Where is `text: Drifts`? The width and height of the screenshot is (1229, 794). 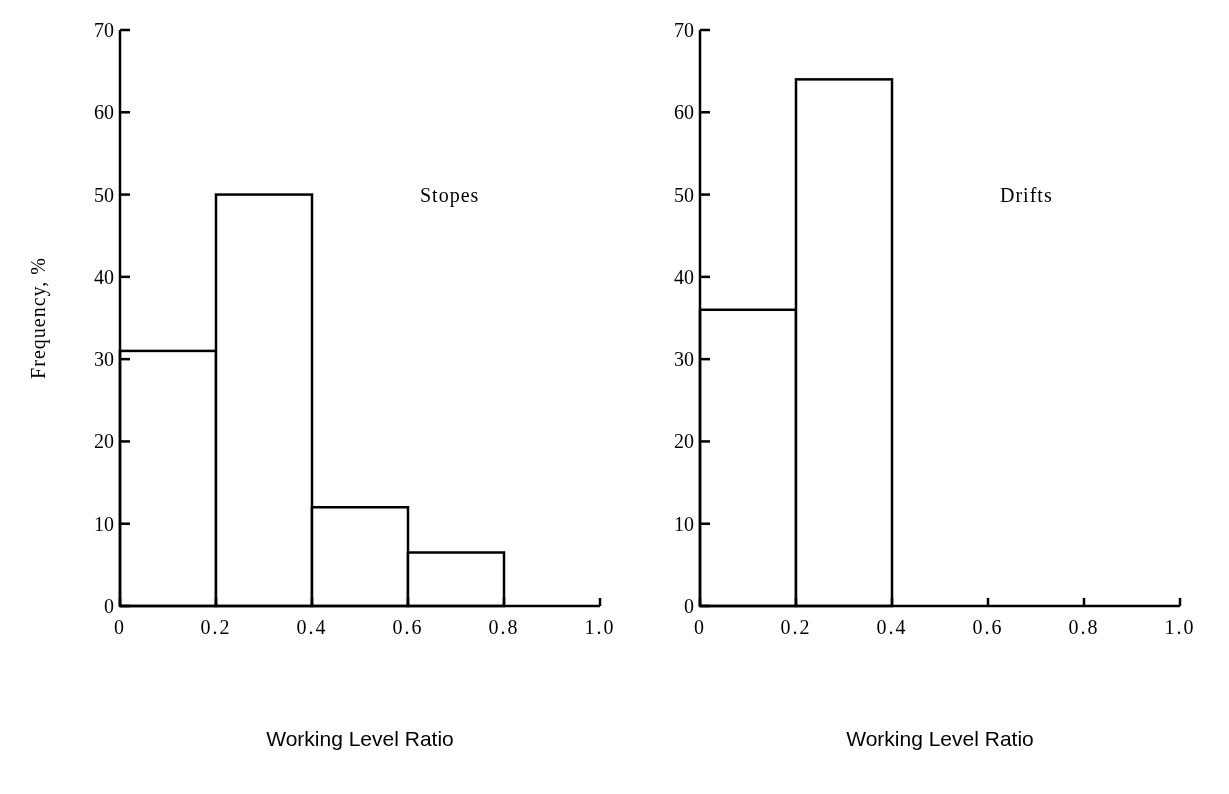 text: Drifts is located at coordinates (1026, 194).